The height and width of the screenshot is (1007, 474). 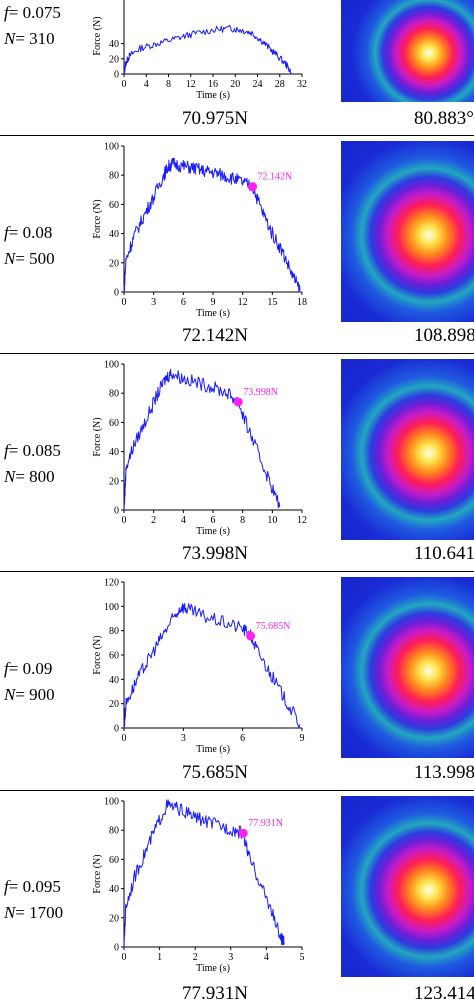 I want to click on x-tick-label: 10, so click(x=272, y=520).